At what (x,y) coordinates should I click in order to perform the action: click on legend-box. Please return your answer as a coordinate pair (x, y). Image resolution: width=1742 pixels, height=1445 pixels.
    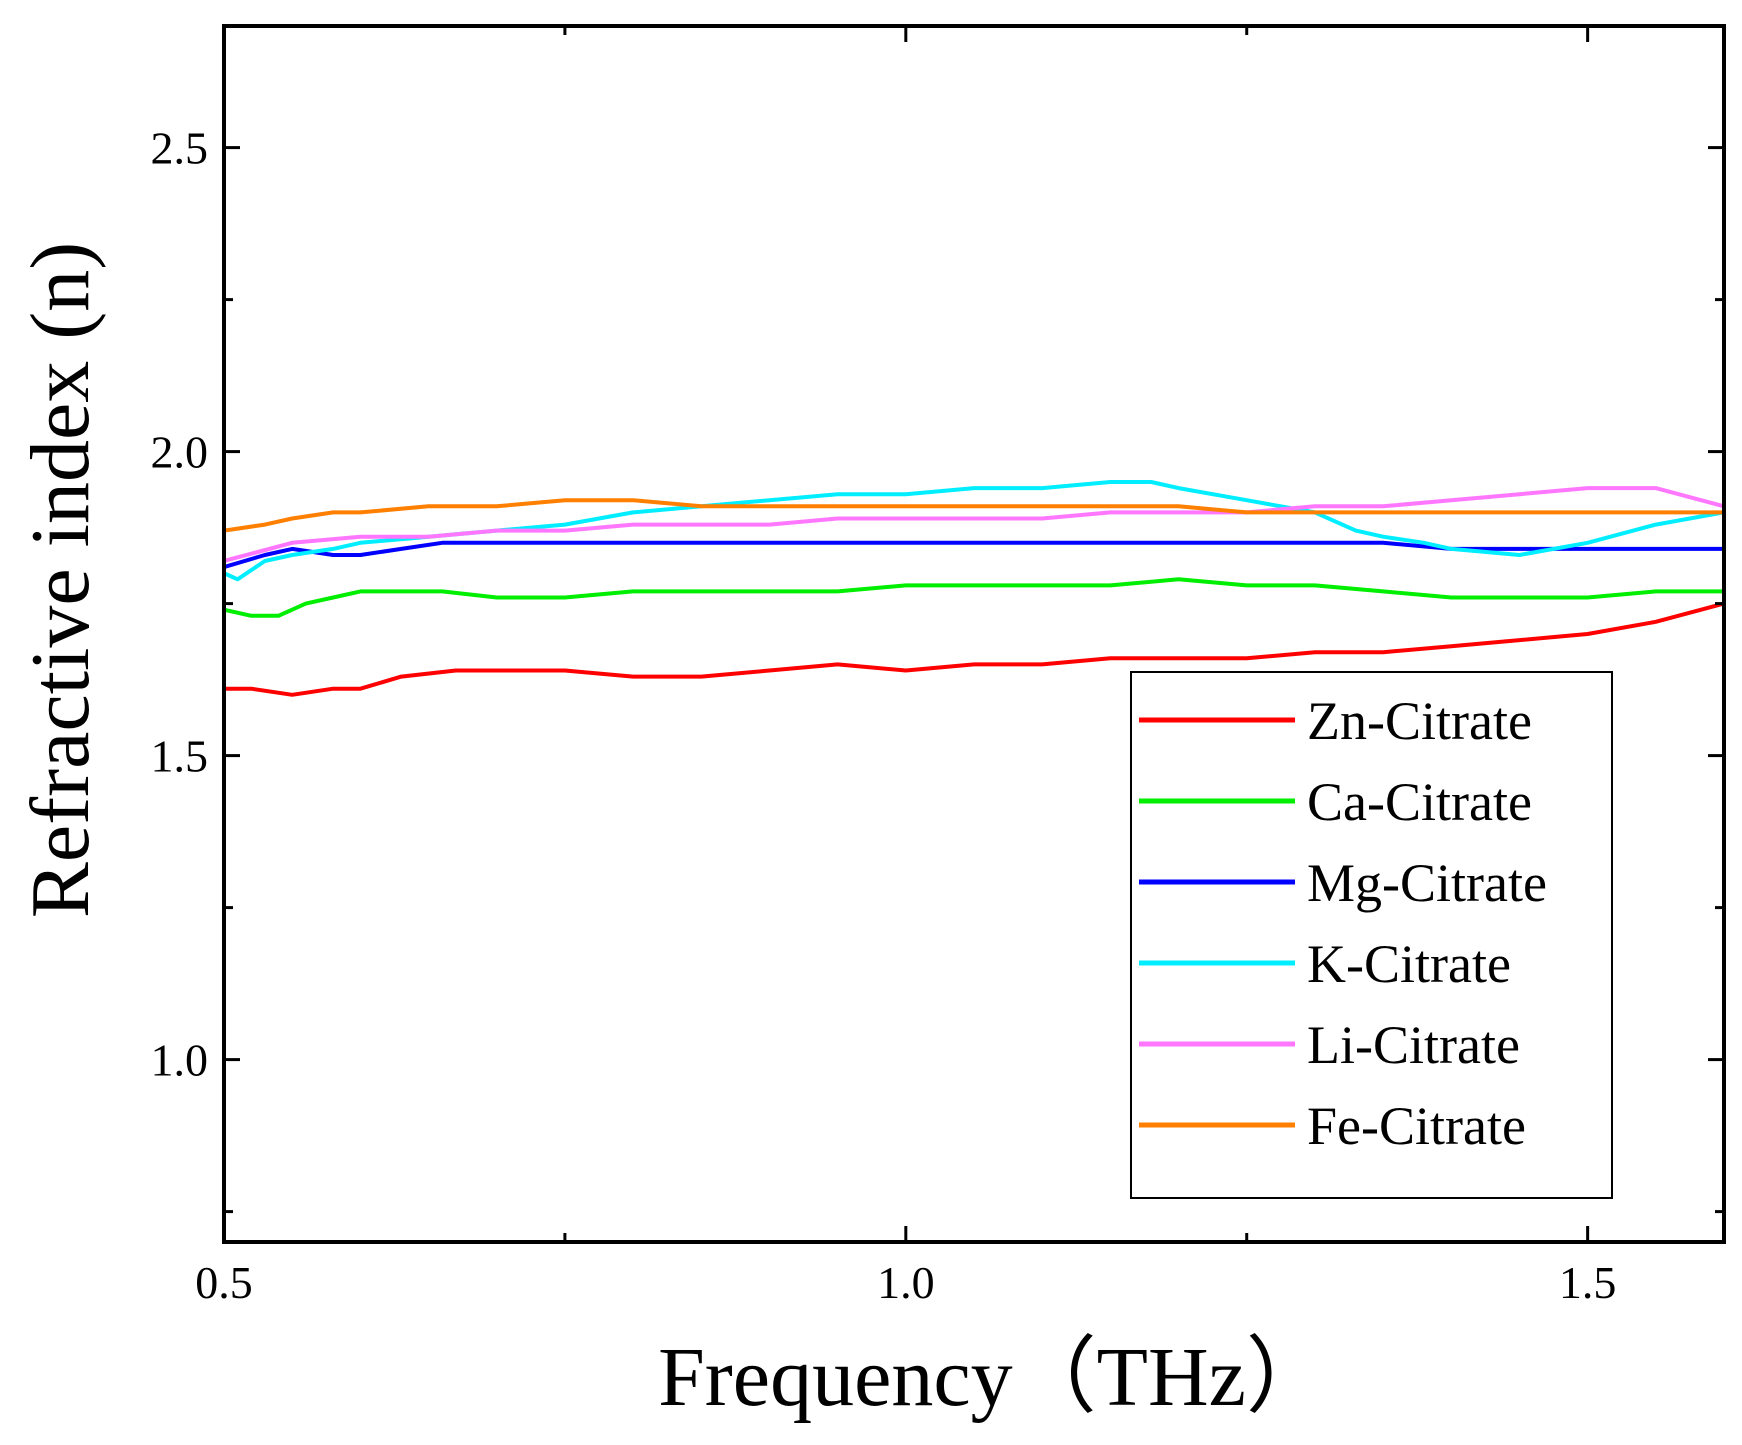
    Looking at the image, I should click on (1371, 935).